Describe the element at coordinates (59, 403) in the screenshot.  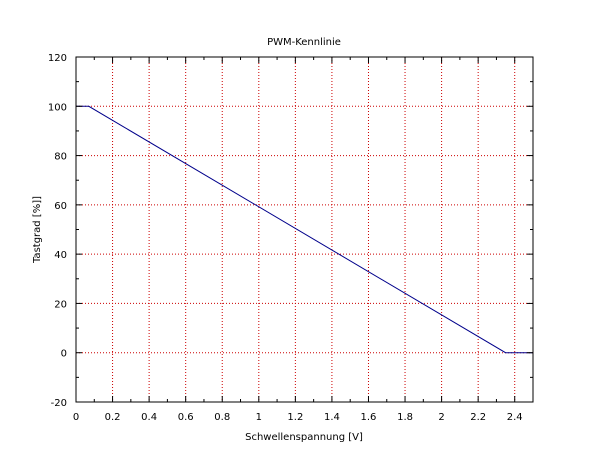
I see `y-tick-label: -20` at that location.